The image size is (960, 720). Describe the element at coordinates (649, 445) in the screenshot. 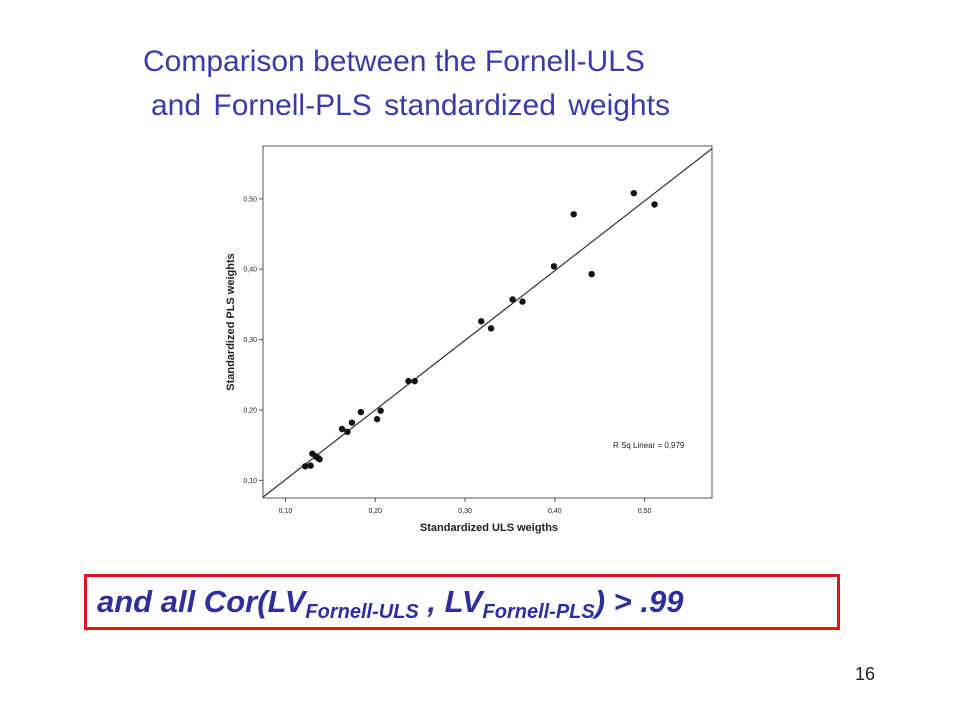

I see `r-squared-annotation: R Sq Linear = 0,979` at that location.